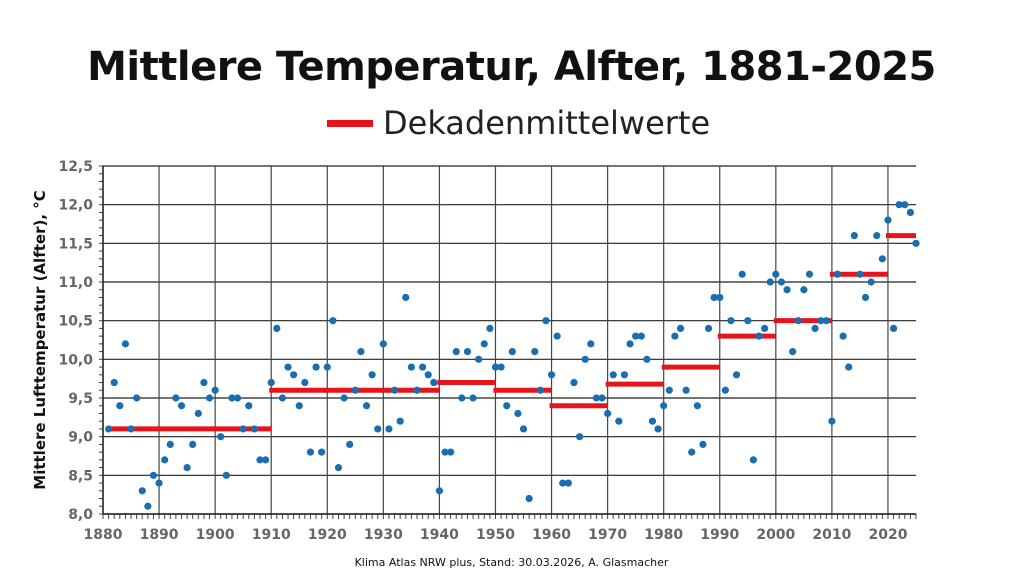 The width and height of the screenshot is (1023, 575). Describe the element at coordinates (663, 535) in the screenshot. I see `x-tick-label: 1980` at that location.